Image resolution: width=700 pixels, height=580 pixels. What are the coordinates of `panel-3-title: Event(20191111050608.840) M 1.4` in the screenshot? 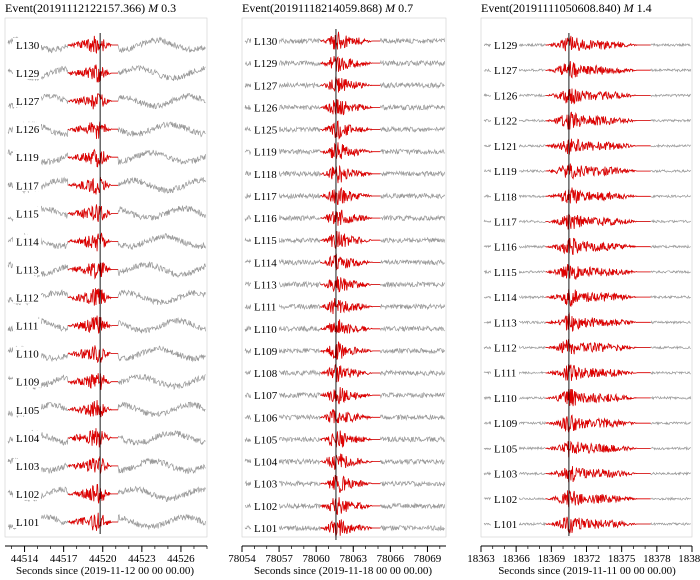 It's located at (566, 8).